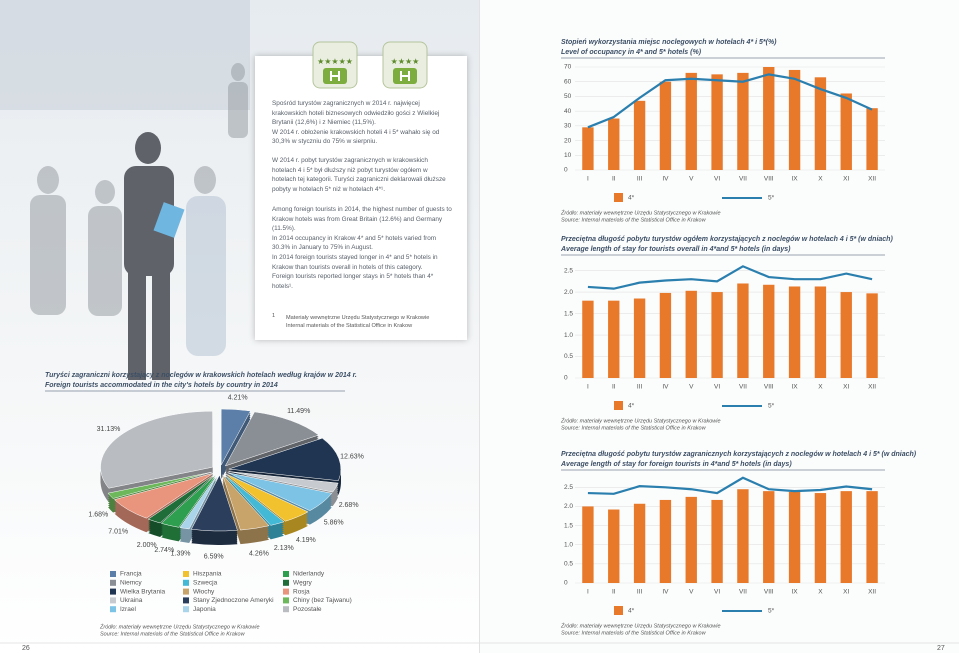 The image size is (959, 653). I want to click on y-tick-label: 0, so click(566, 170).